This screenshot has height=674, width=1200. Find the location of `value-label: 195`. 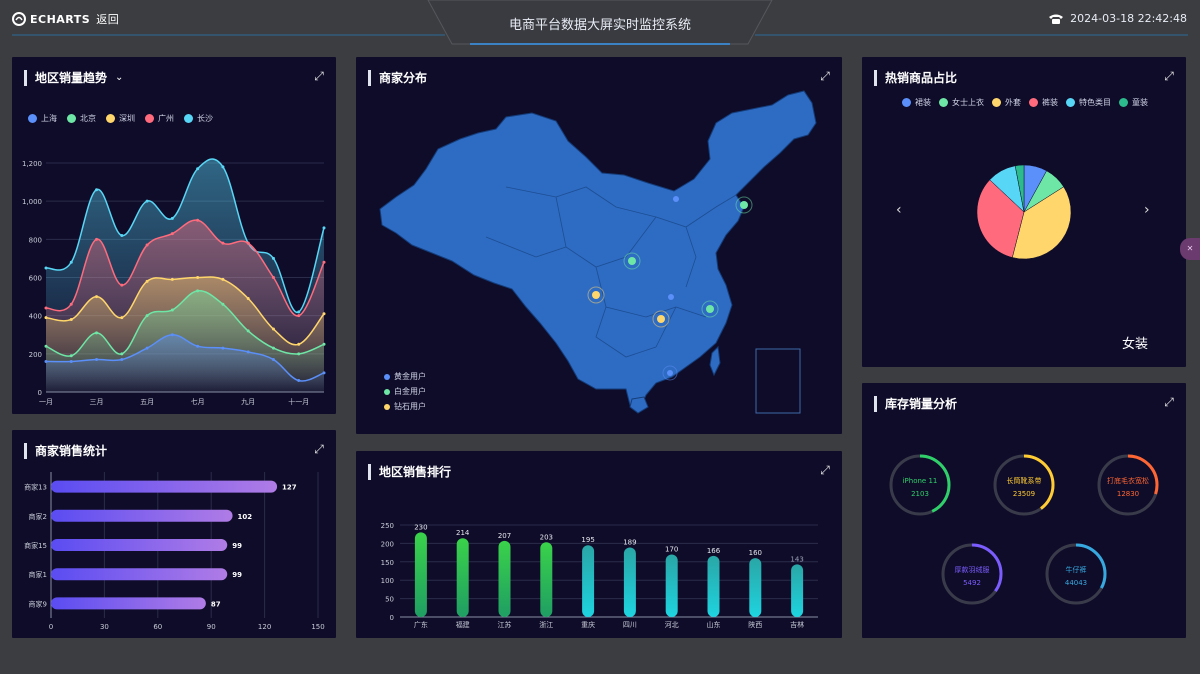

value-label: 195 is located at coordinates (587, 540).